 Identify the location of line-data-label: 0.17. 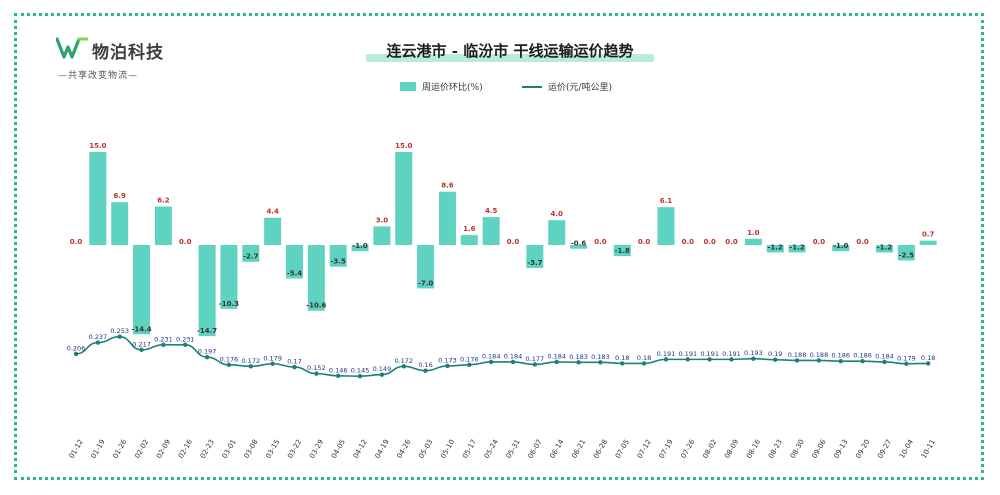
(294, 362).